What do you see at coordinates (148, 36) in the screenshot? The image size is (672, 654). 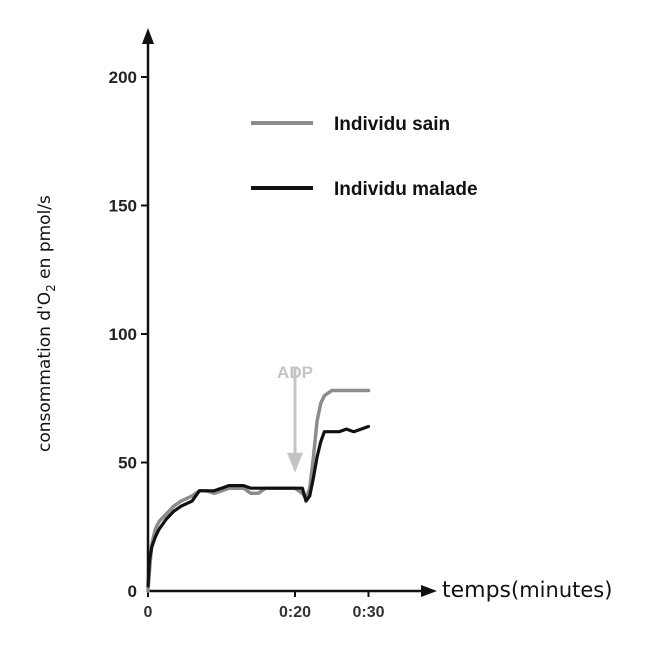 I see `y-axis-arrowhead` at bounding box center [148, 36].